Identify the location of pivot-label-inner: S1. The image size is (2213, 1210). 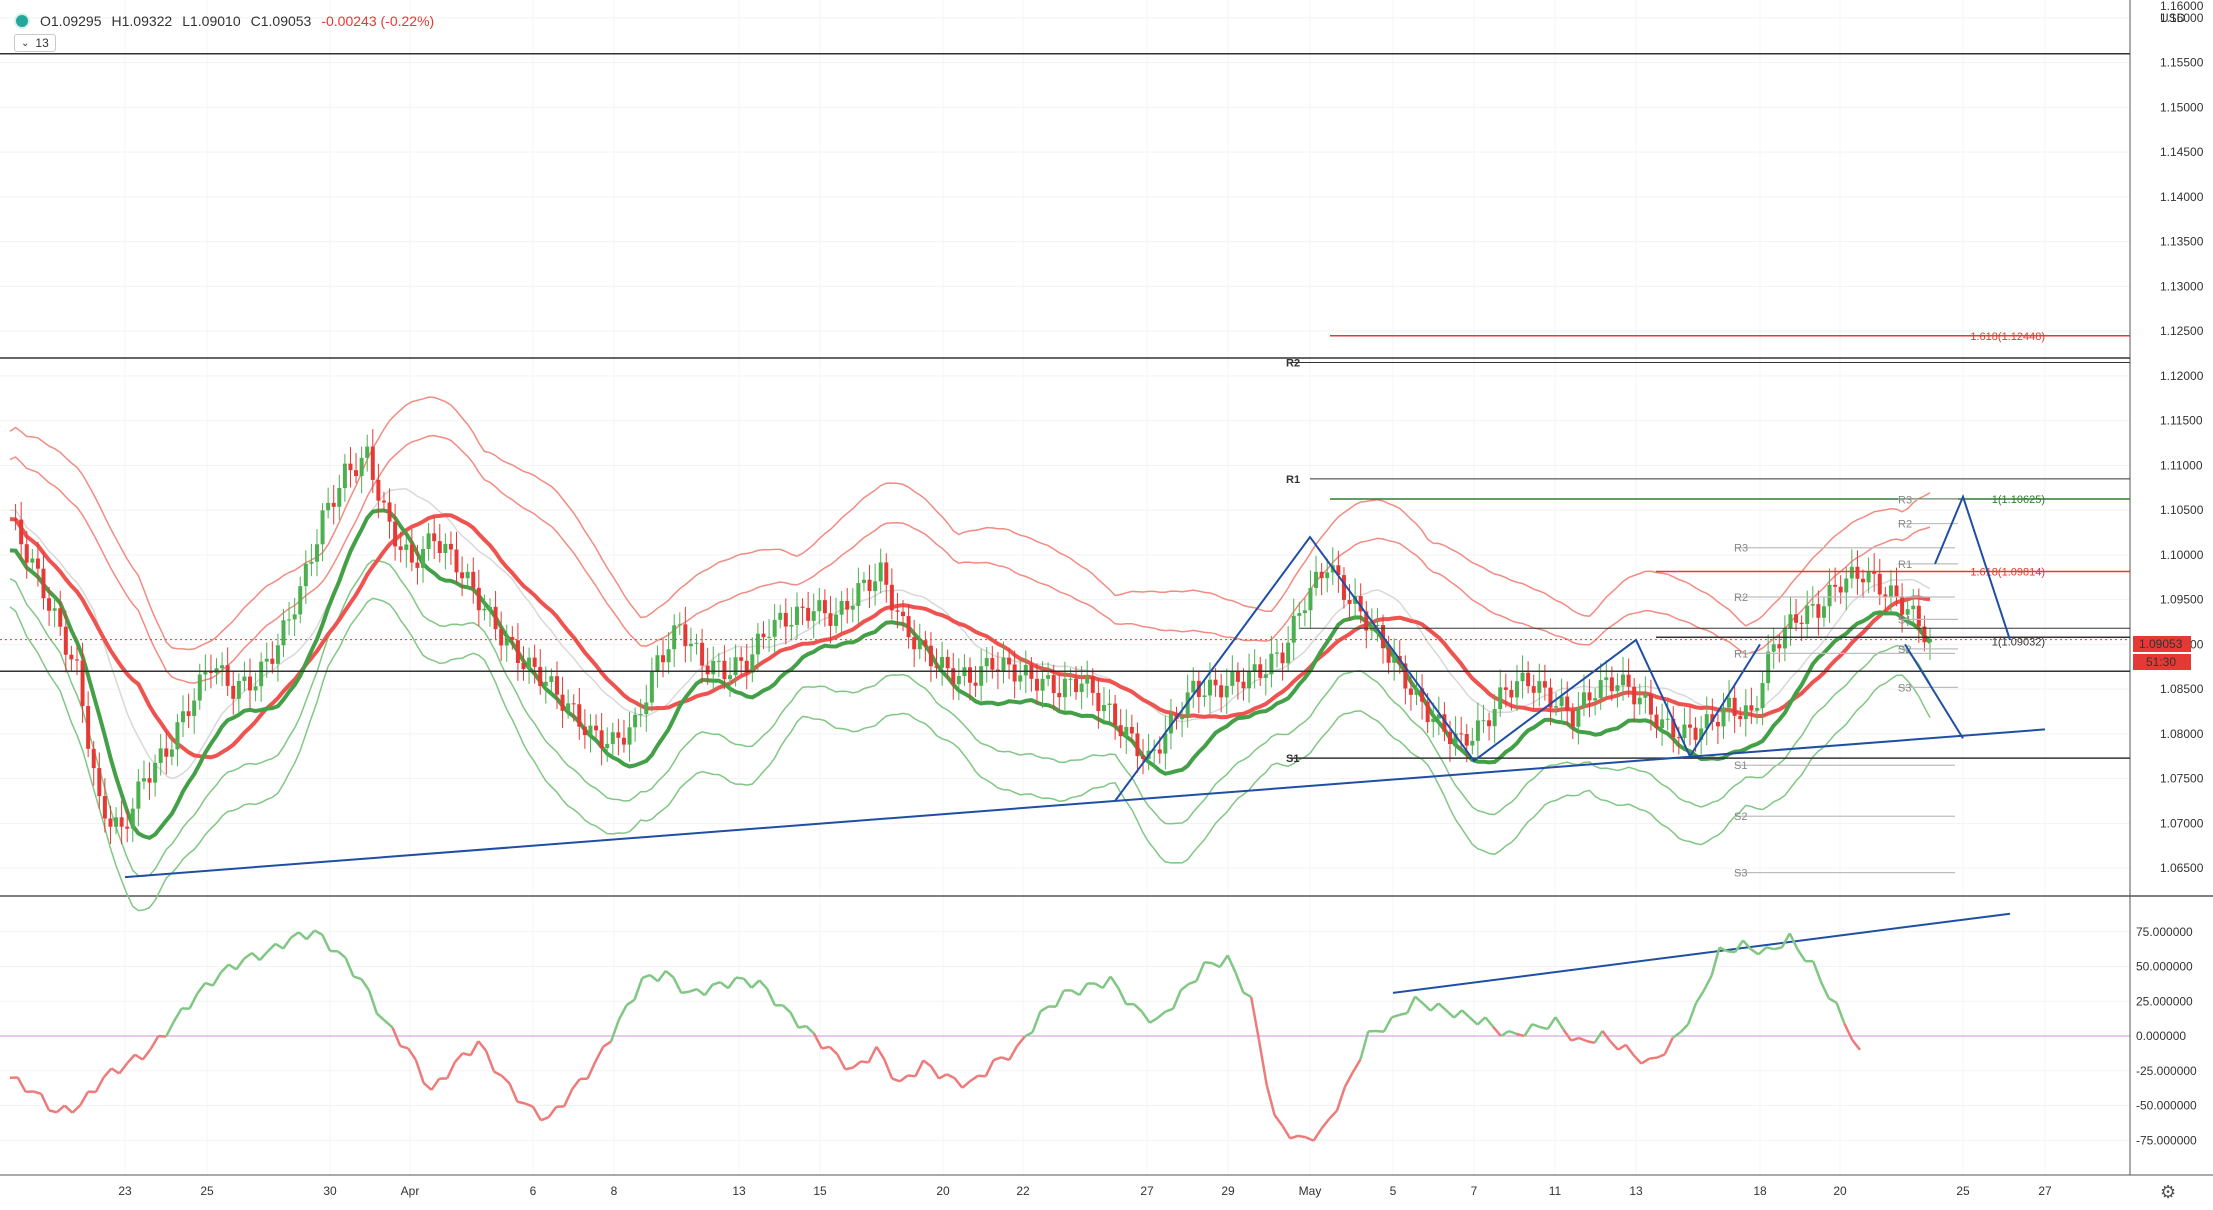
(1904, 620).